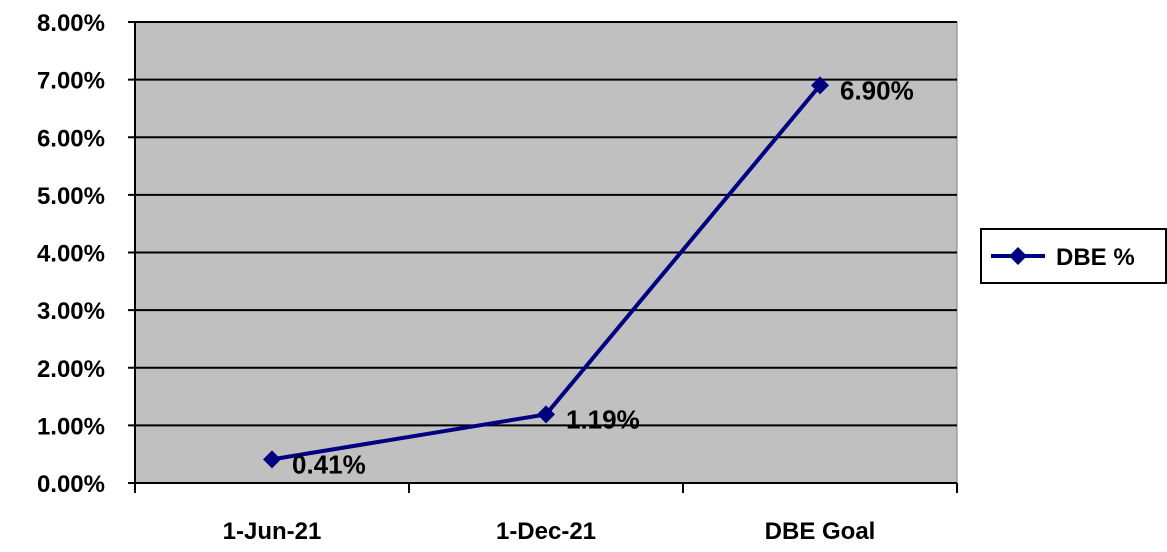 This screenshot has height=552, width=1167. What do you see at coordinates (71, 254) in the screenshot?
I see `y-tick-label: 4.00%` at bounding box center [71, 254].